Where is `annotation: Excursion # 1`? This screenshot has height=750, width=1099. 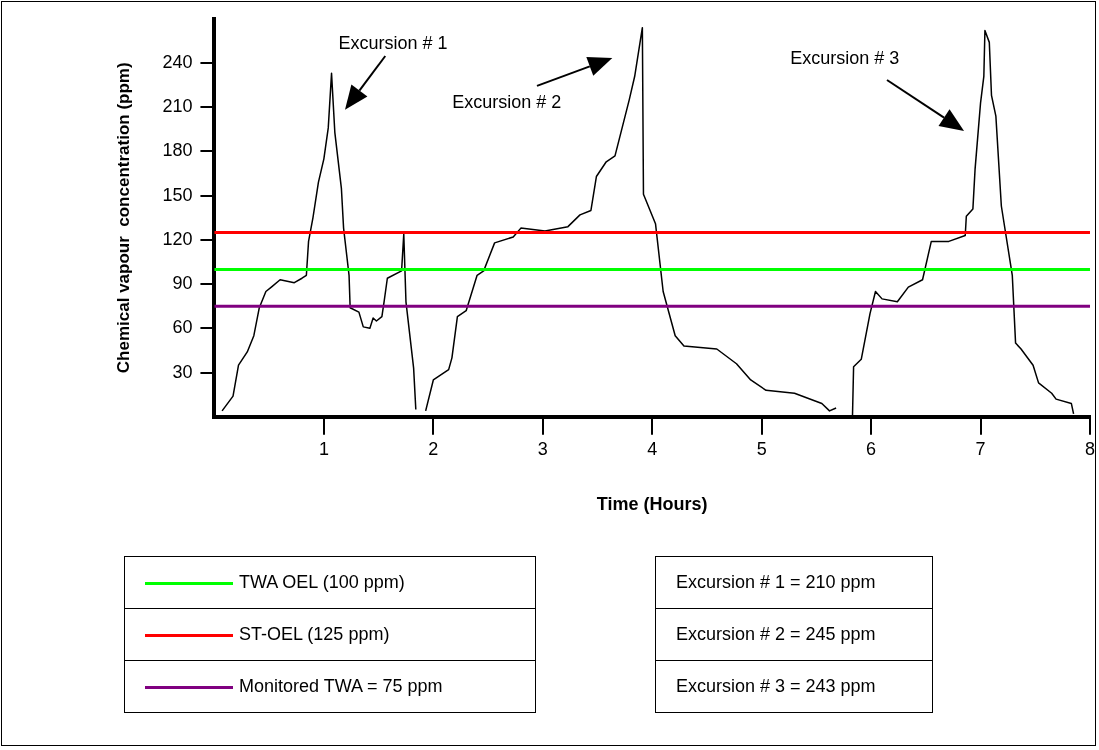
annotation: Excursion # 1 is located at coordinates (393, 43).